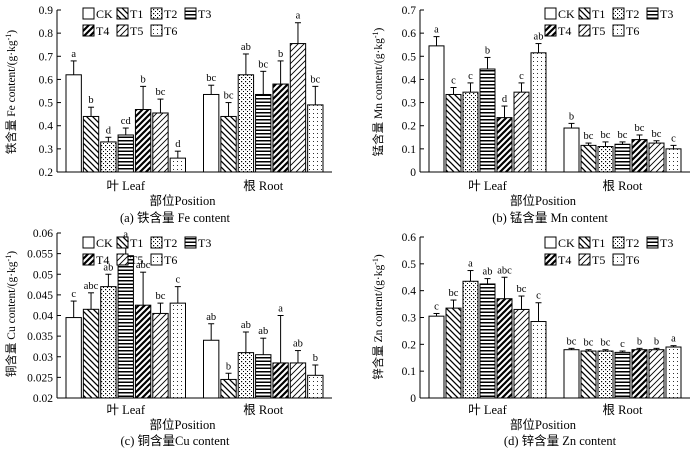  I want to click on y-tick-label: 0, so click(413, 399).